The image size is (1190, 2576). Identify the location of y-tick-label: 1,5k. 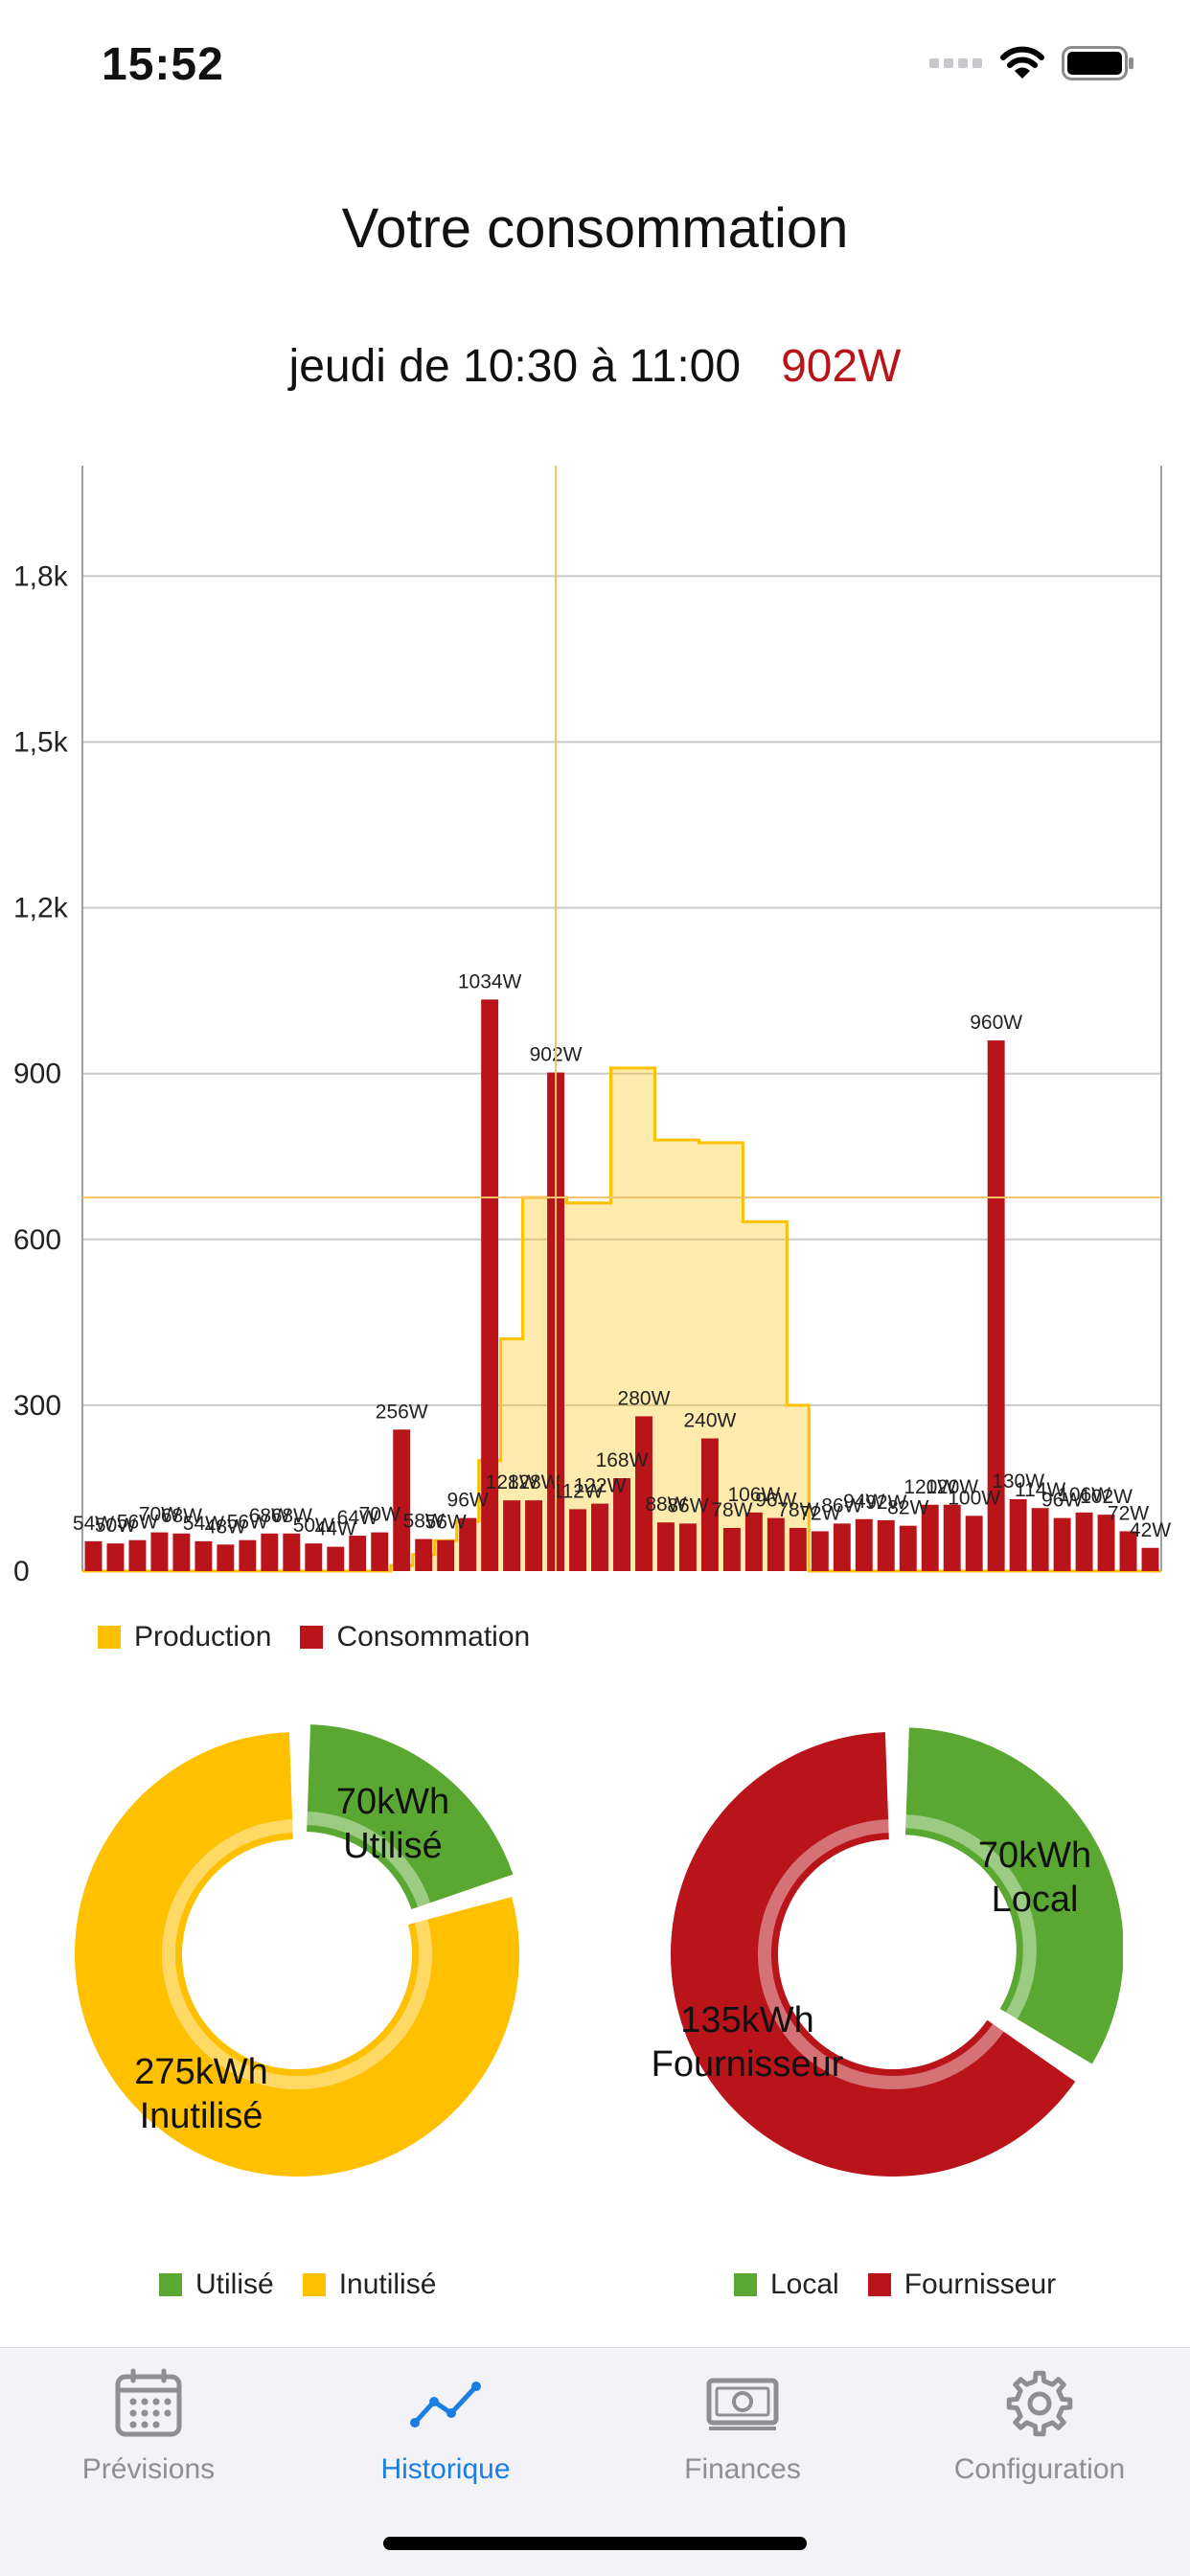
(41, 743).